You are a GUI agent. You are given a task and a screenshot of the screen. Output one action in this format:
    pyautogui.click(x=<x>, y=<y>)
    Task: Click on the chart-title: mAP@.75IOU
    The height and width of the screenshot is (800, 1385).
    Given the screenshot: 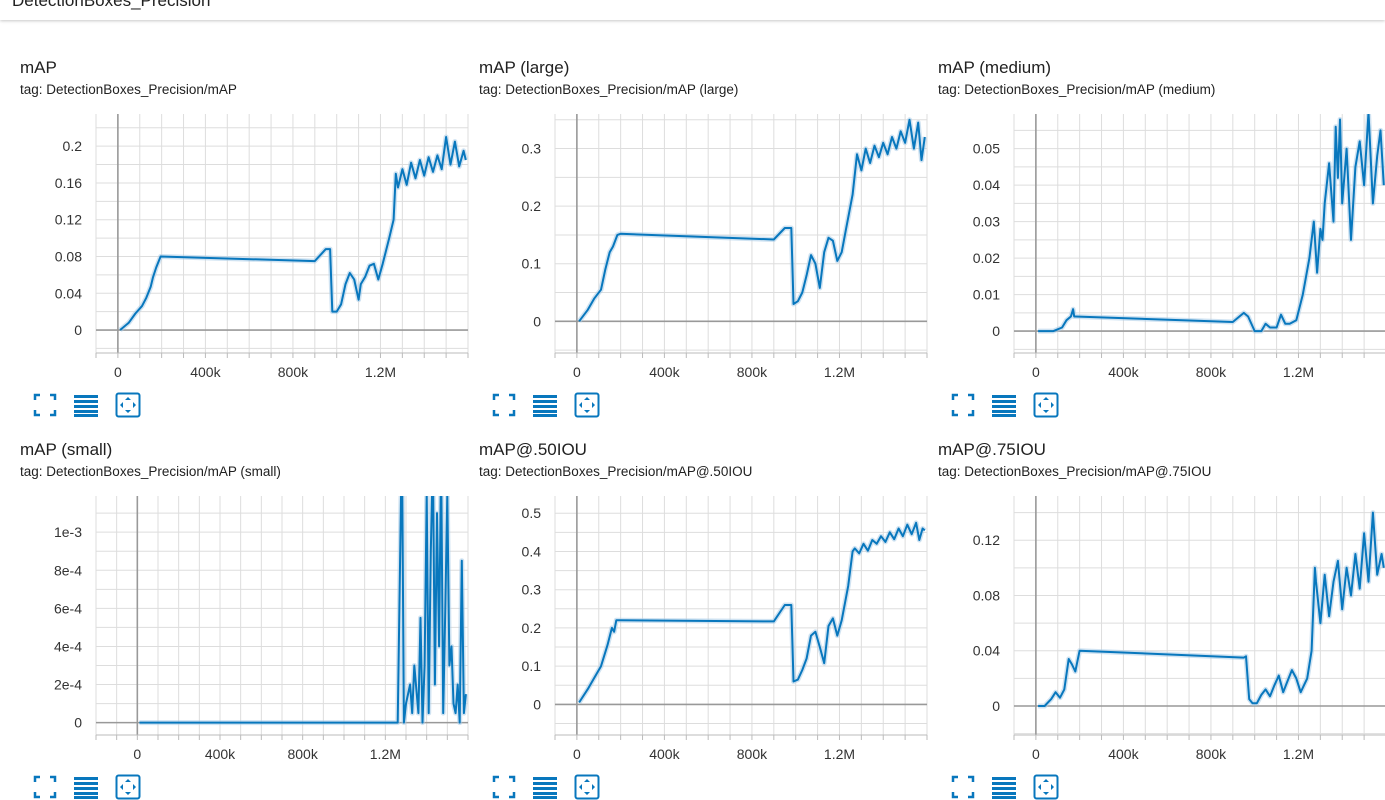 What is the action you would take?
    pyautogui.click(x=992, y=449)
    